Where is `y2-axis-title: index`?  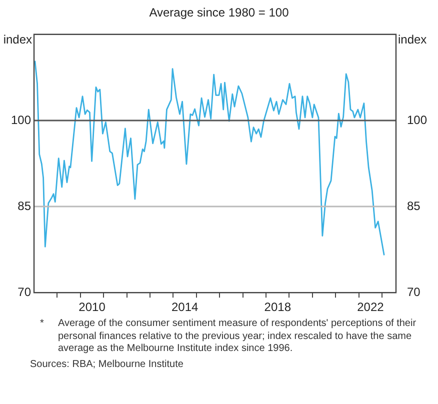
y2-axis-title: index is located at coordinates (412, 39).